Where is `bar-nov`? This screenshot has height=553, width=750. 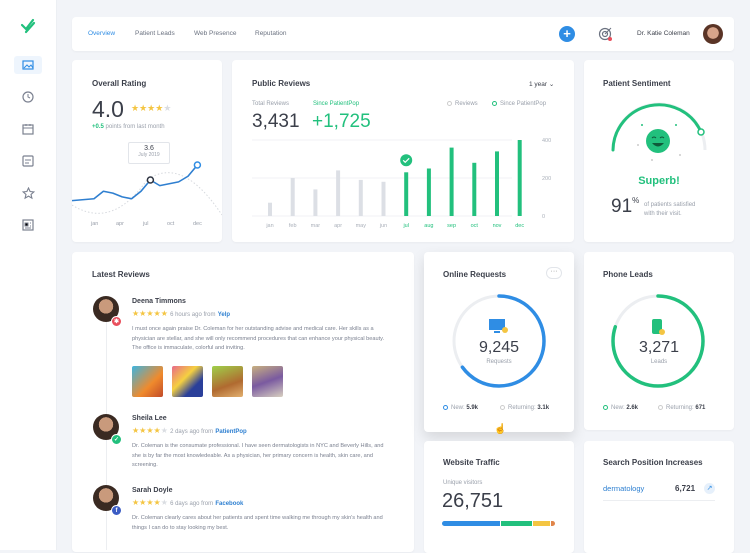 bar-nov is located at coordinates (497, 183).